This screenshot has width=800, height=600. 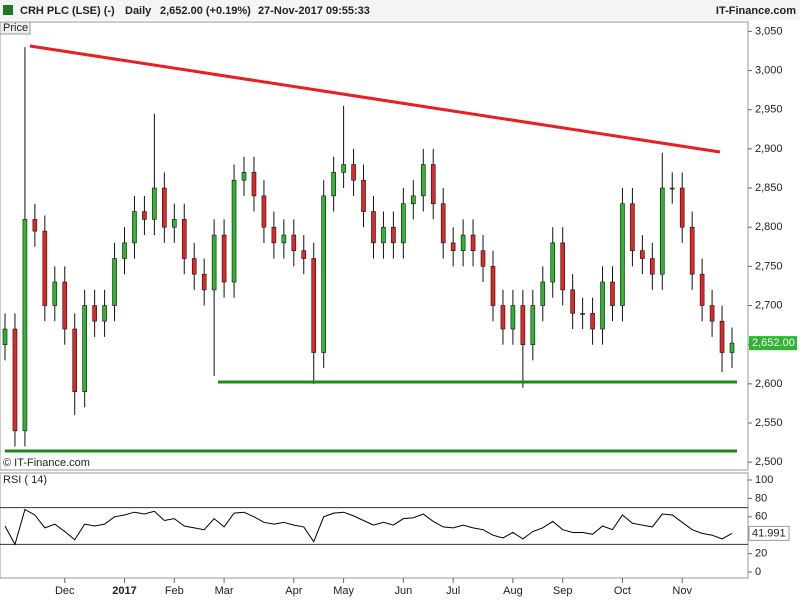 I want to click on timestamp: 27-Nov-2017 09:55:33, so click(x=314, y=11).